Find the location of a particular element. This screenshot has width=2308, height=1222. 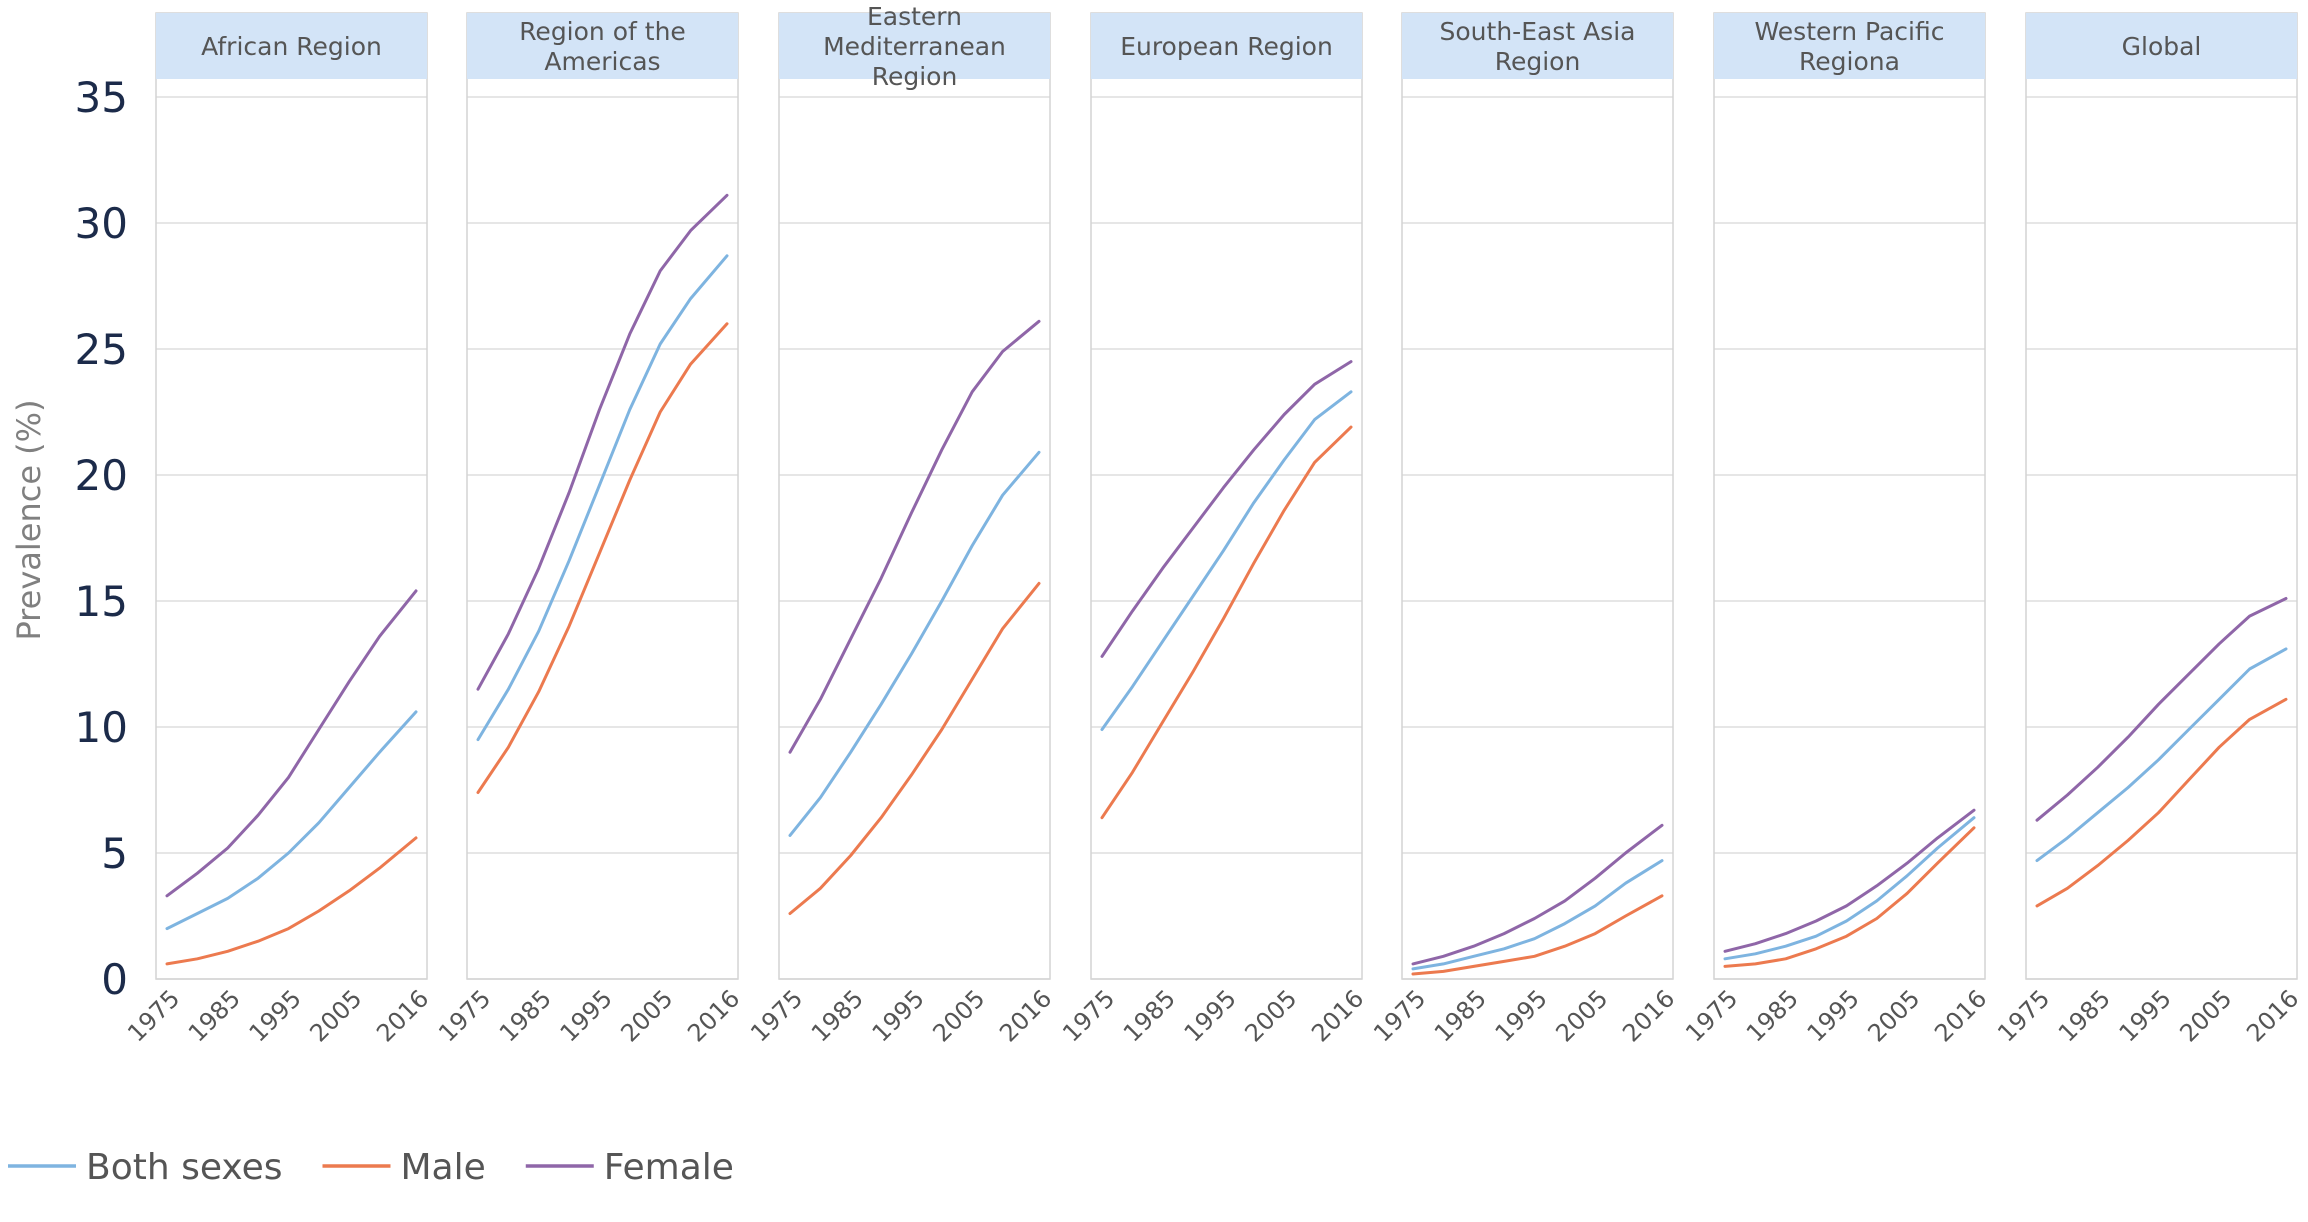

y-tick-label: 5 is located at coordinates (114, 853).